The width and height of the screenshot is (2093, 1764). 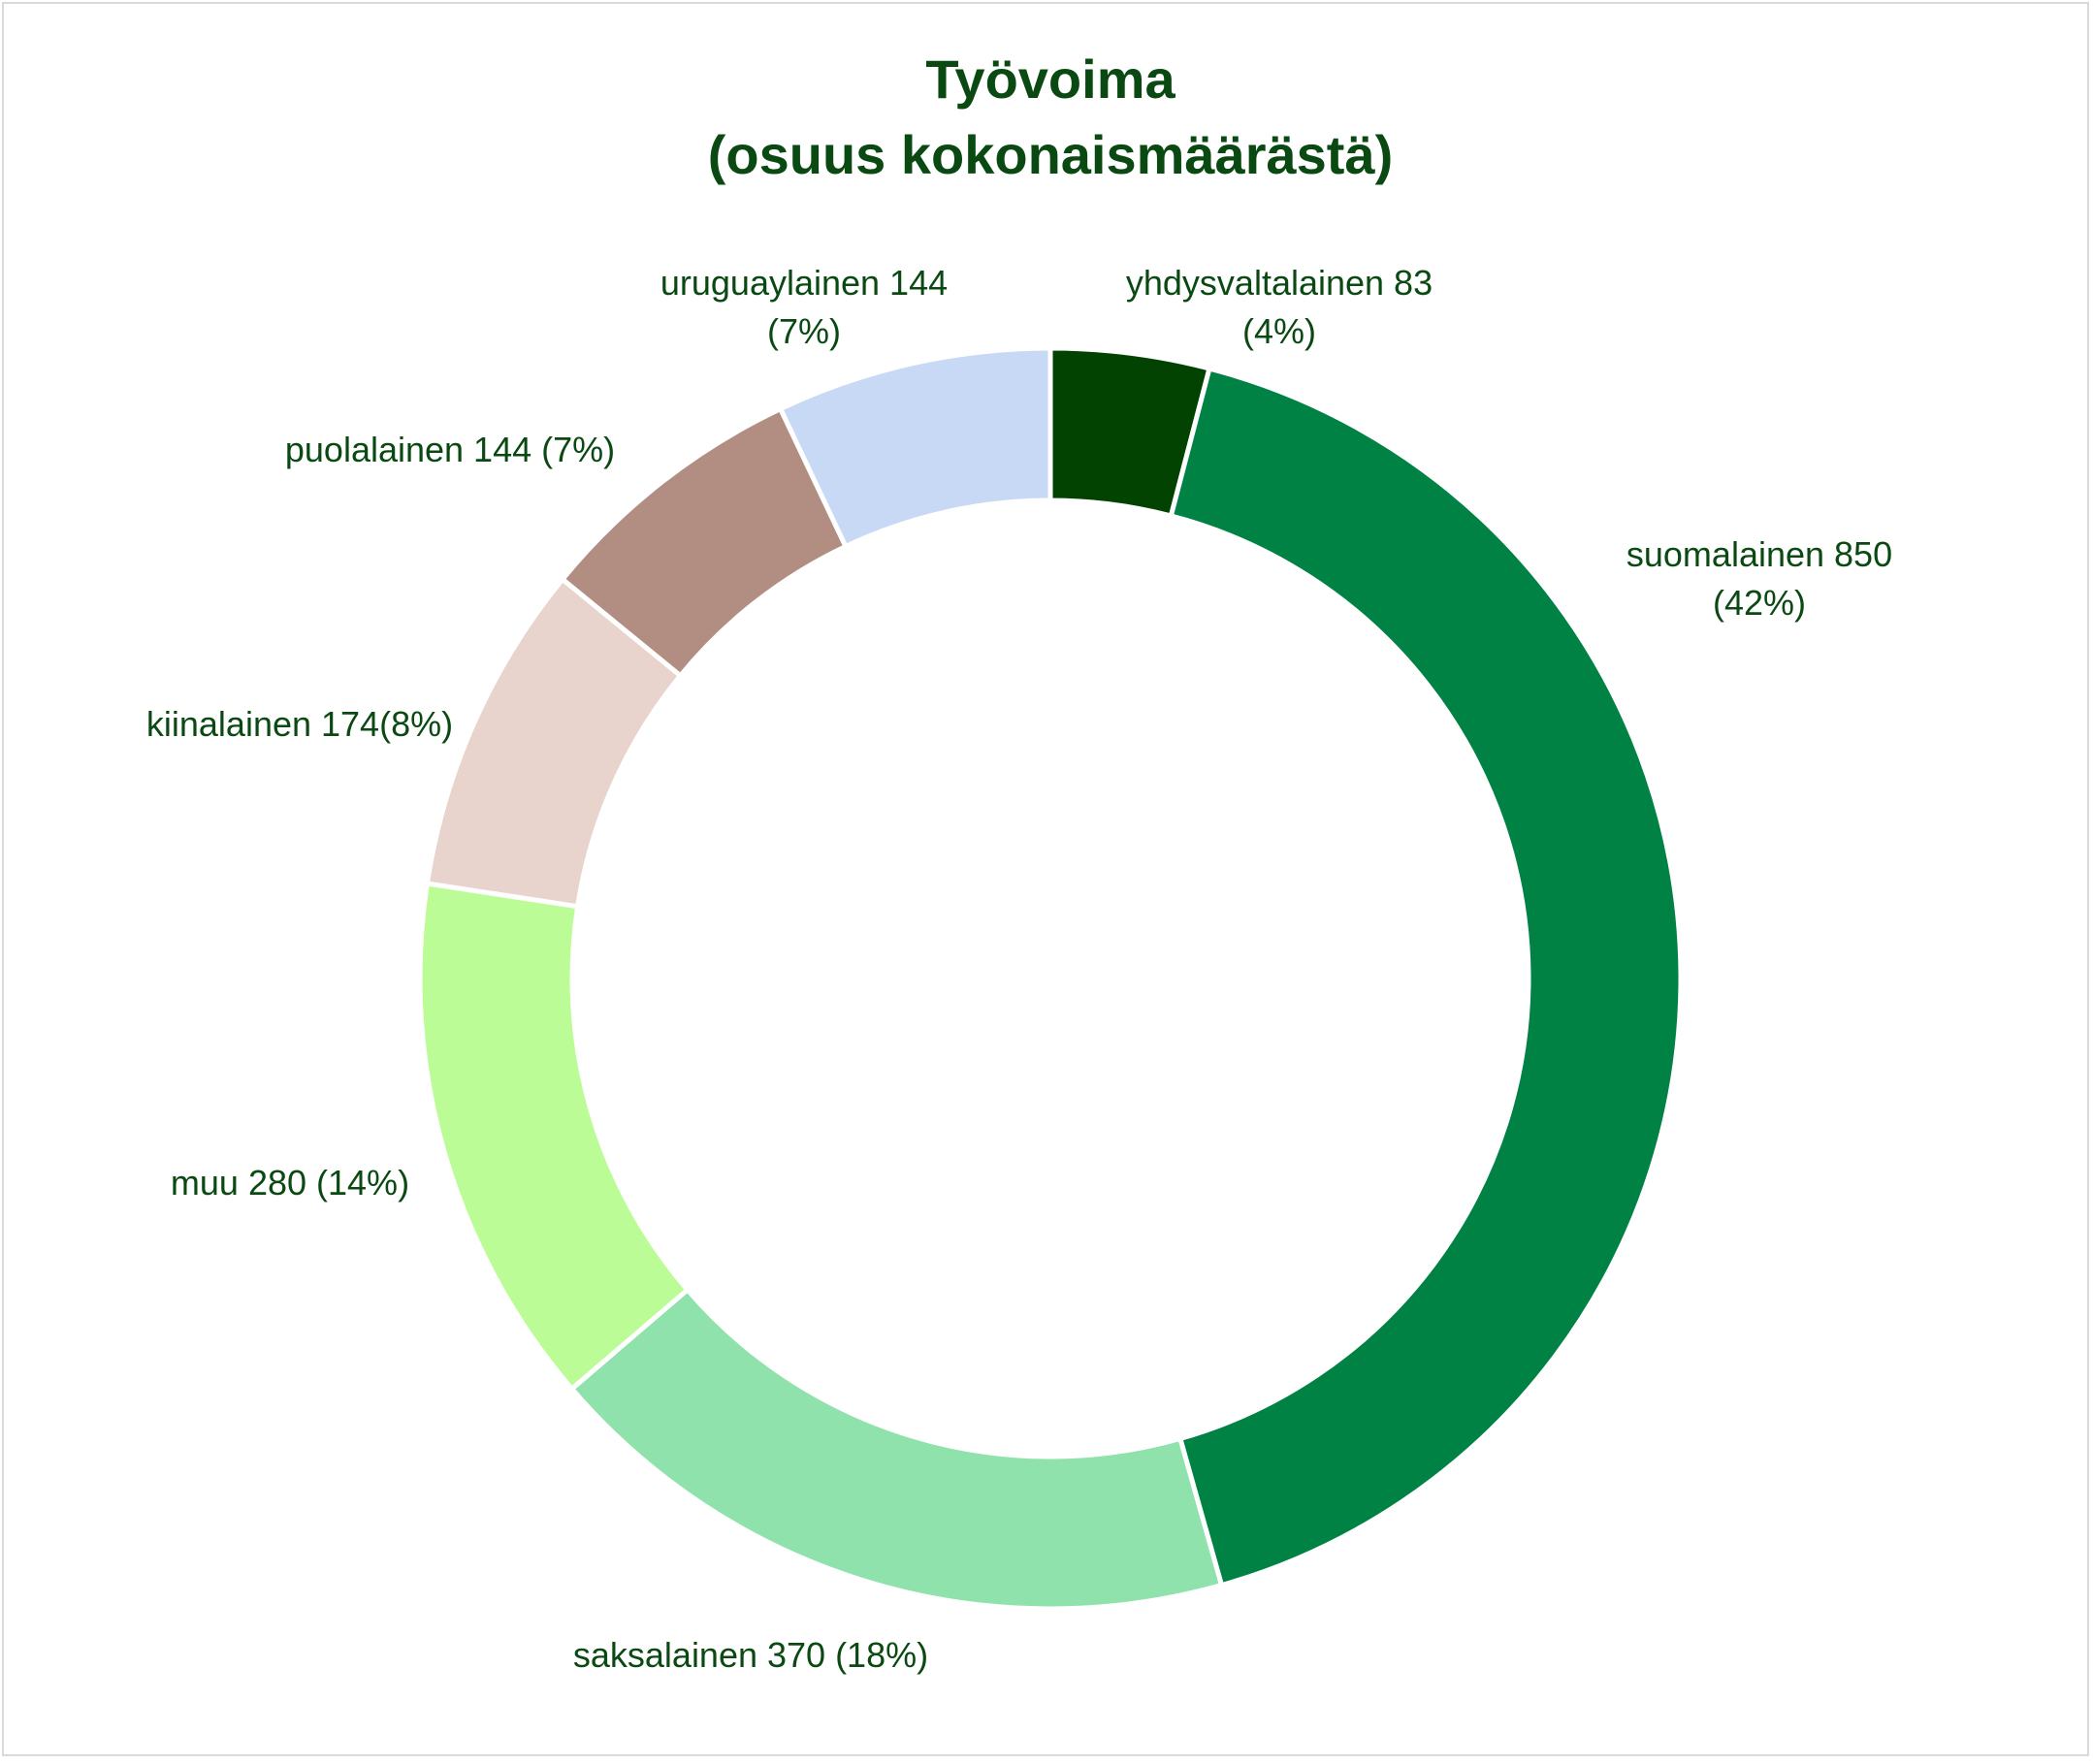 I want to click on slice-label-line: muu 280 (14%), so click(x=290, y=1183).